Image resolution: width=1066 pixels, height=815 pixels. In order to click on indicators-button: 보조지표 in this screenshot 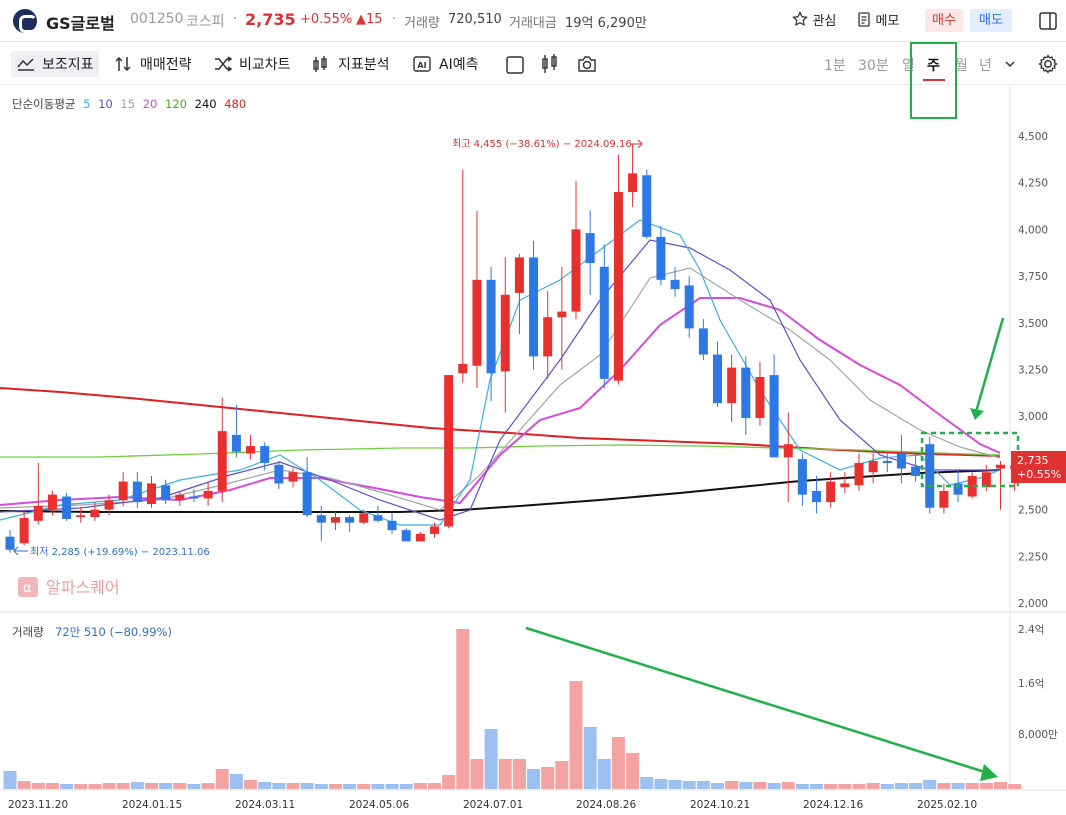, I will do `click(55, 64)`.